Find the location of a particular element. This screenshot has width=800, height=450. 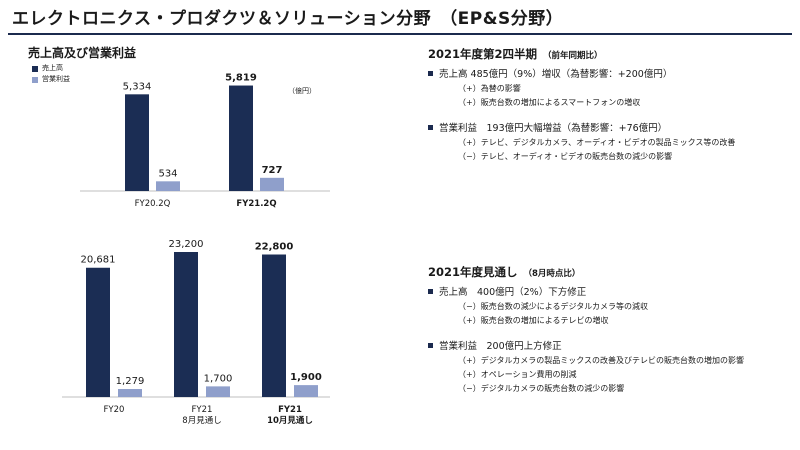

q2-heading-text: 2021年度第2四半期 is located at coordinates (483, 54).